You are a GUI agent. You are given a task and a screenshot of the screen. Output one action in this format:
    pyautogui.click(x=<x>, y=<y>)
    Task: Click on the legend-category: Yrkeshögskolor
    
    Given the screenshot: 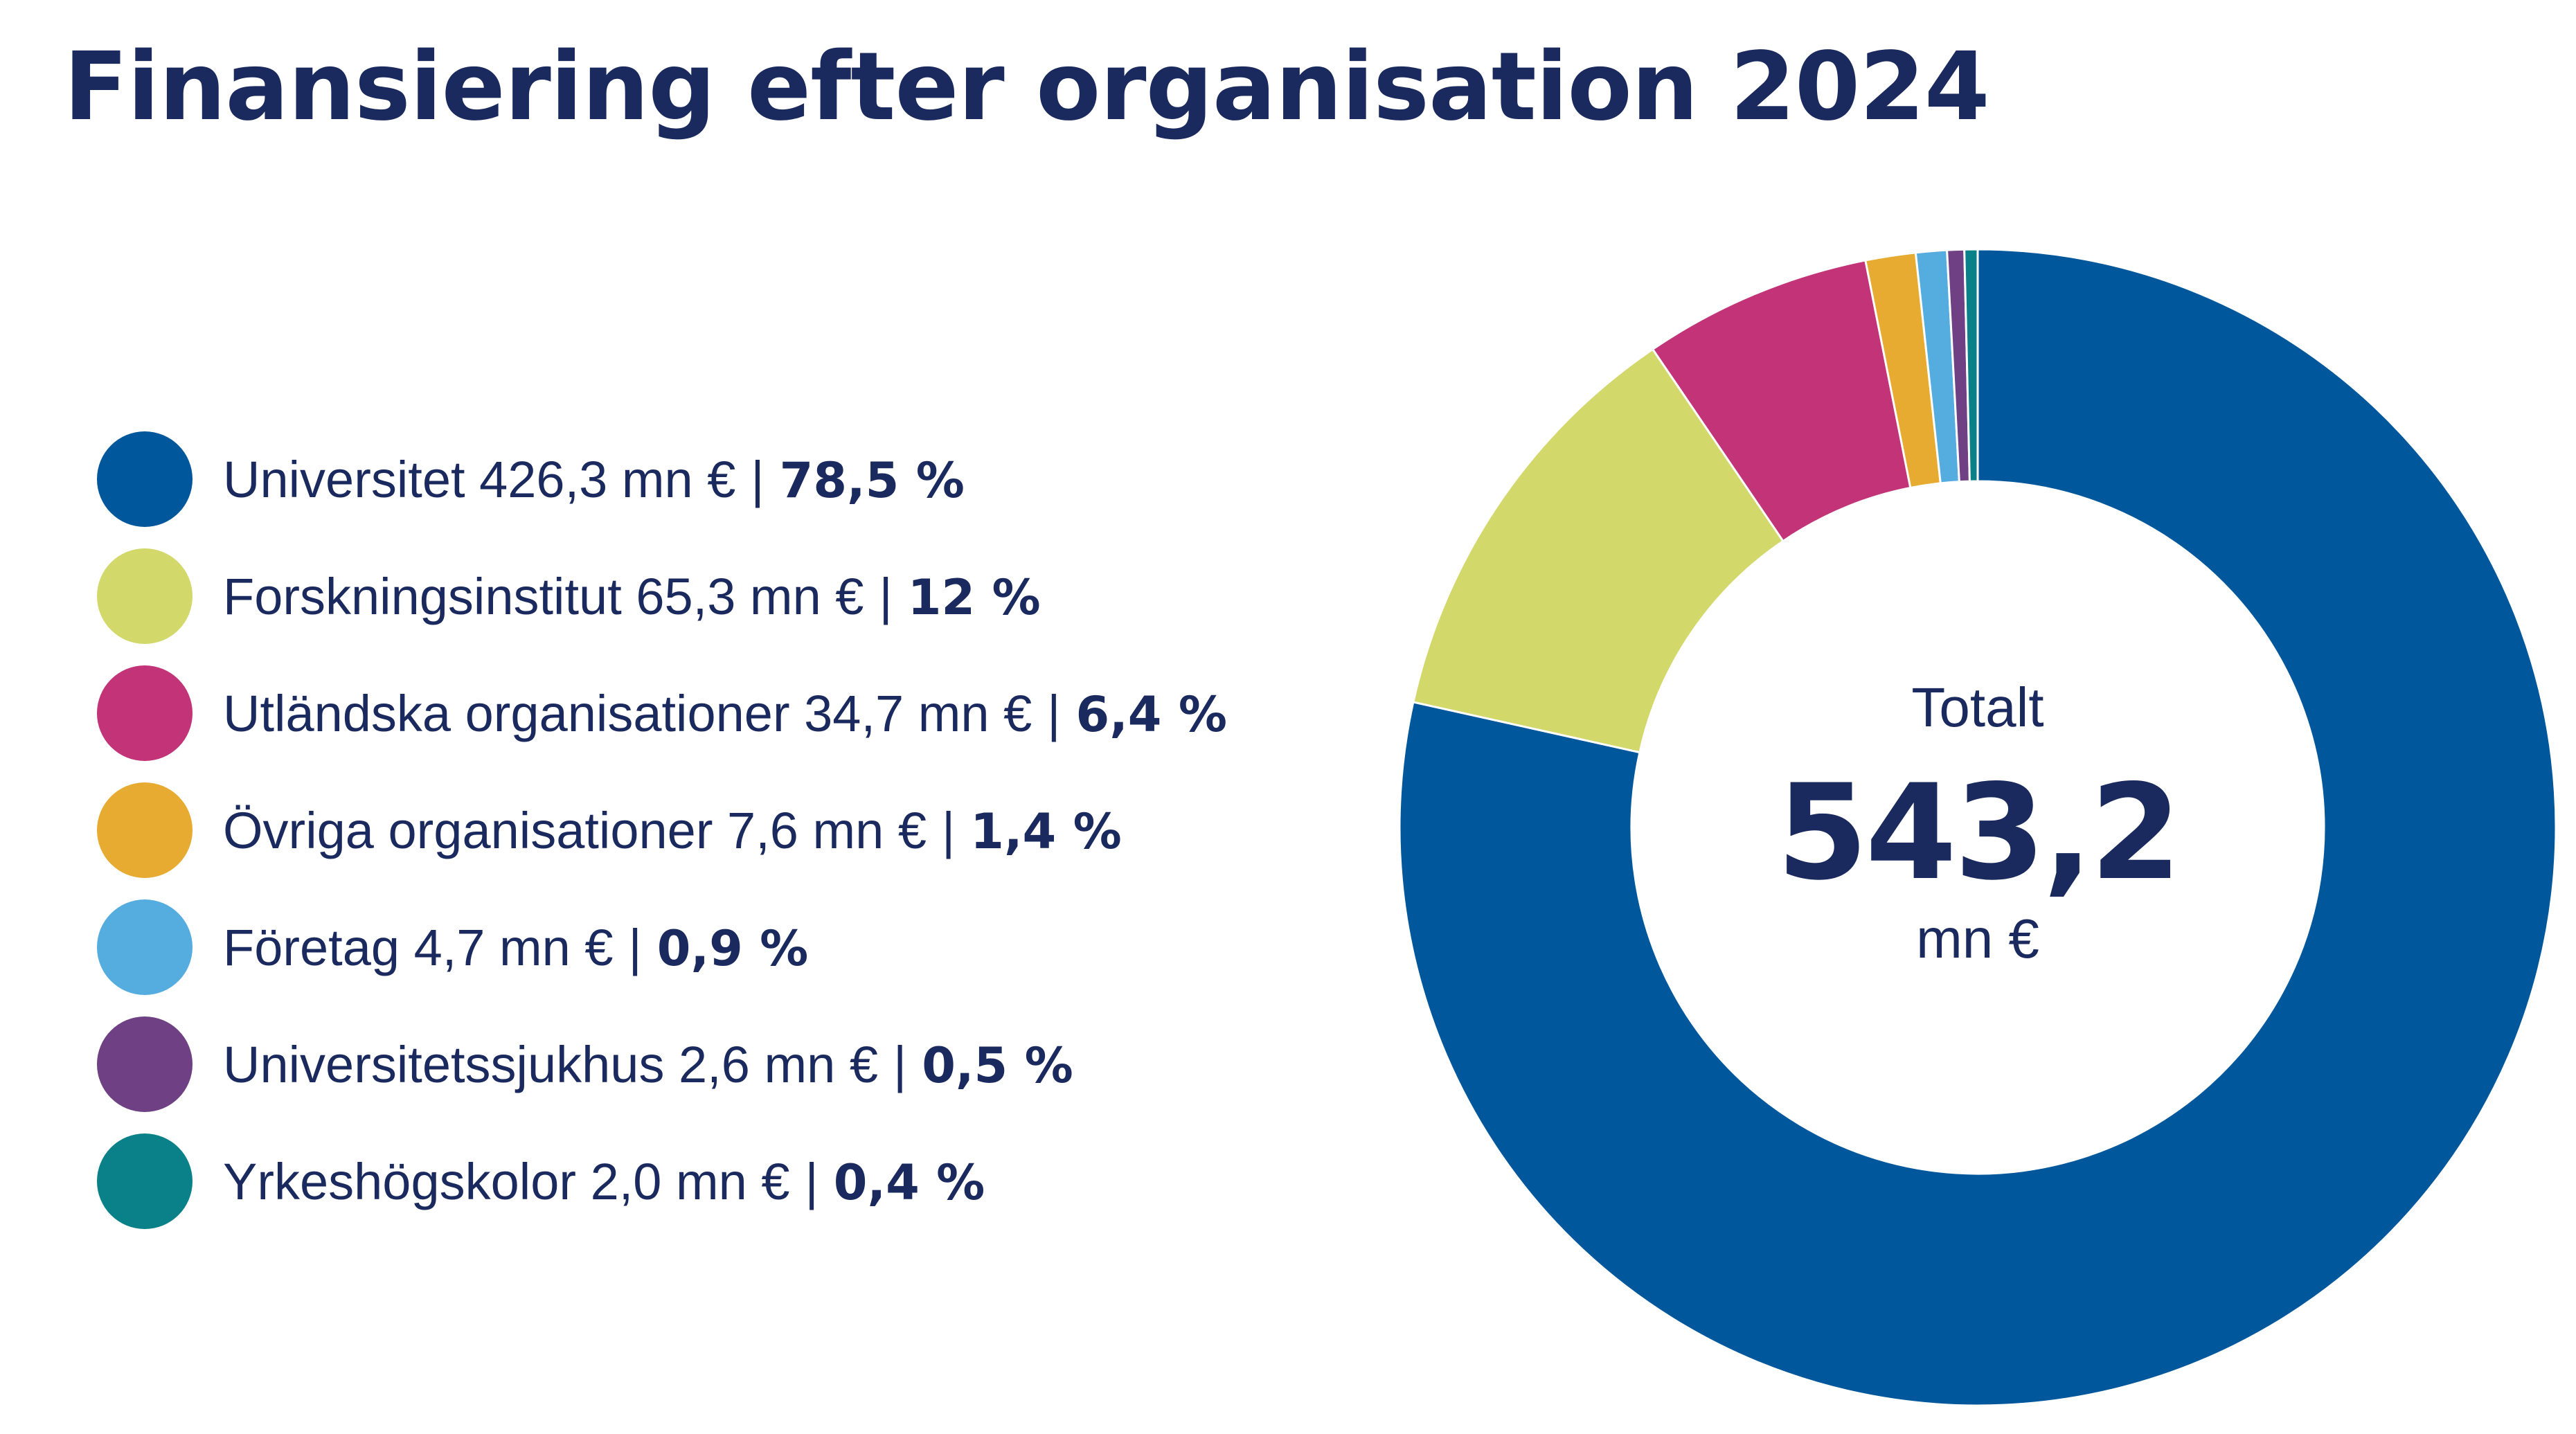 What is the action you would take?
    pyautogui.click(x=400, y=1181)
    